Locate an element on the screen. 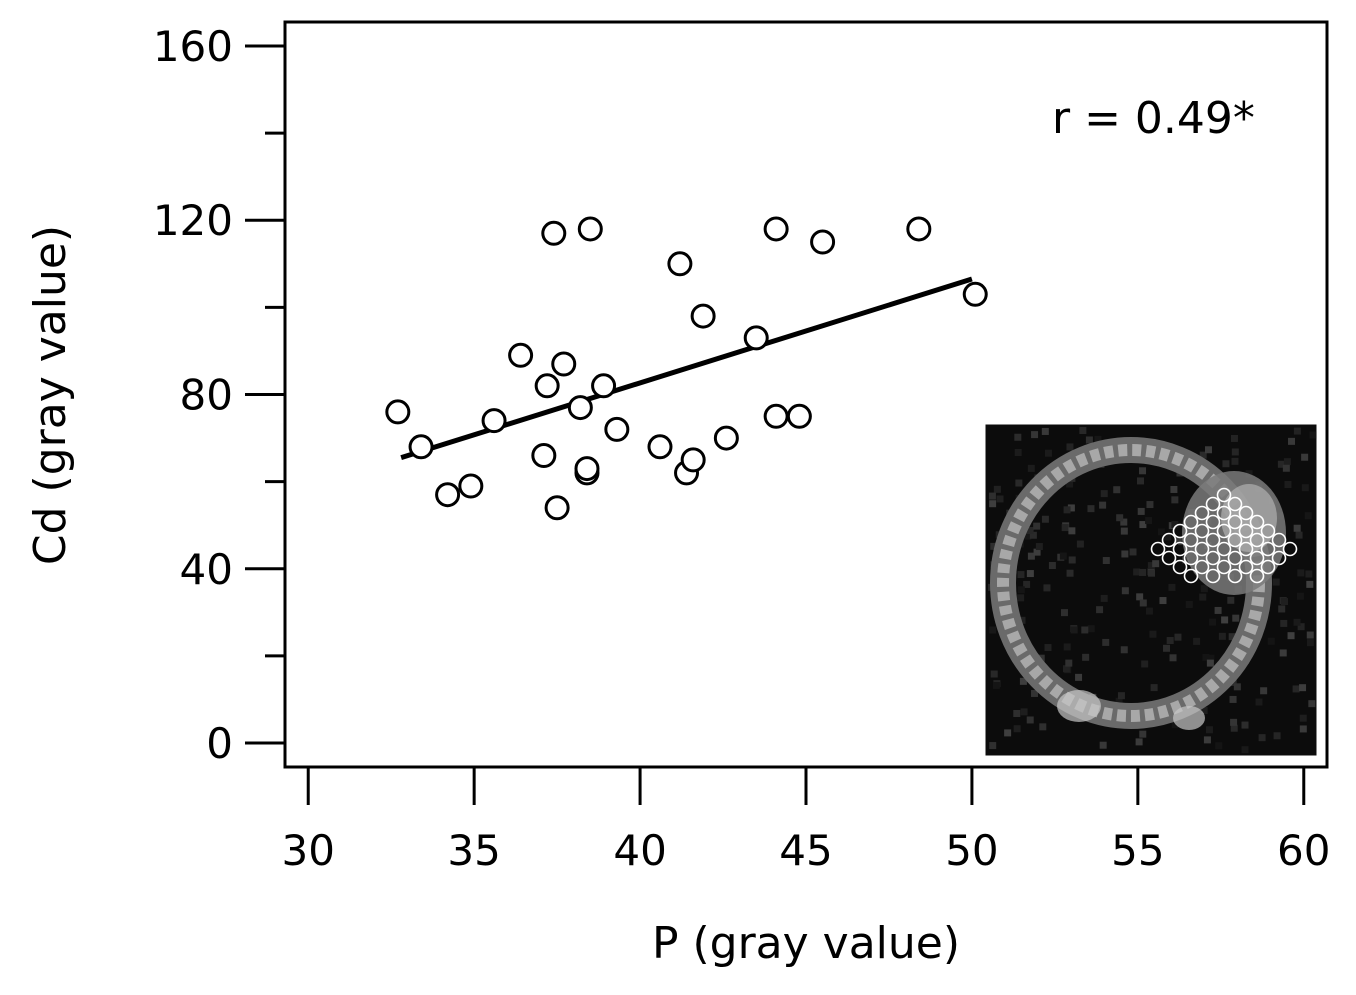  x-tick-label: 40 is located at coordinates (639, 850).